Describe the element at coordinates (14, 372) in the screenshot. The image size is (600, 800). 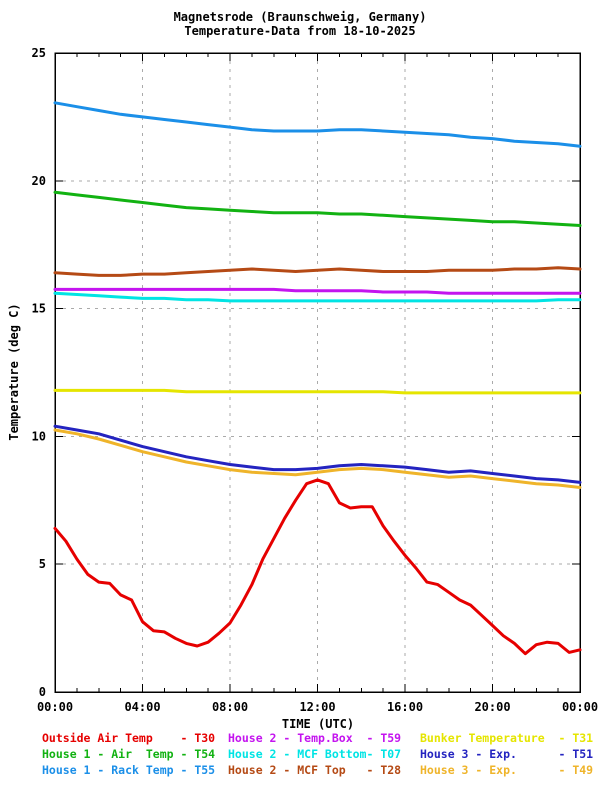
I see `y-axis-label: Temperature (deg C)` at that location.